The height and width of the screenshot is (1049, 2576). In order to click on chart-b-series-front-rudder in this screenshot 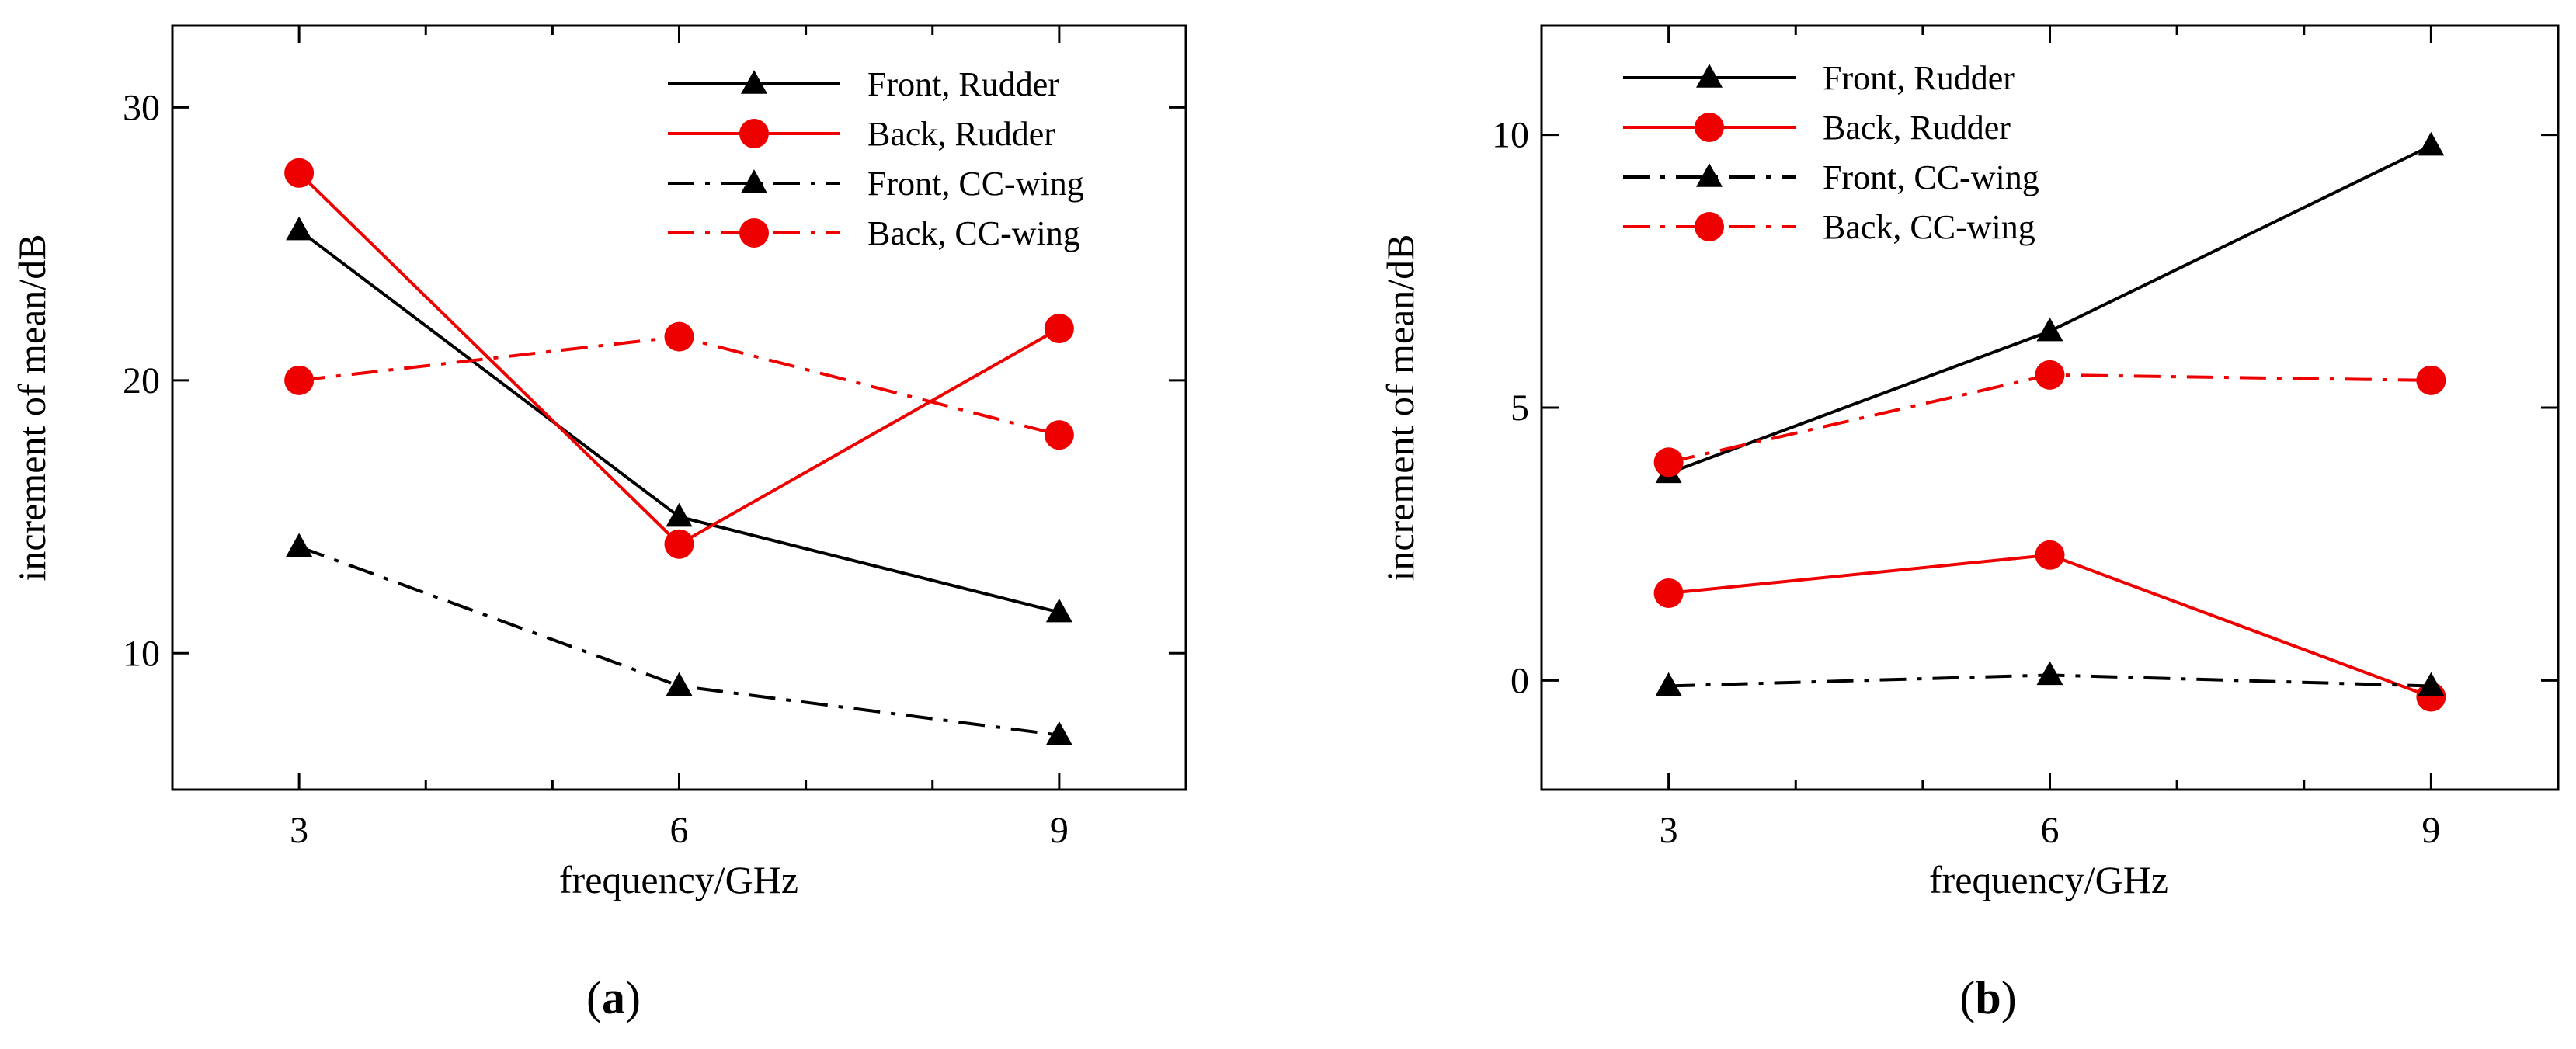, I will do `click(2050, 307)`.